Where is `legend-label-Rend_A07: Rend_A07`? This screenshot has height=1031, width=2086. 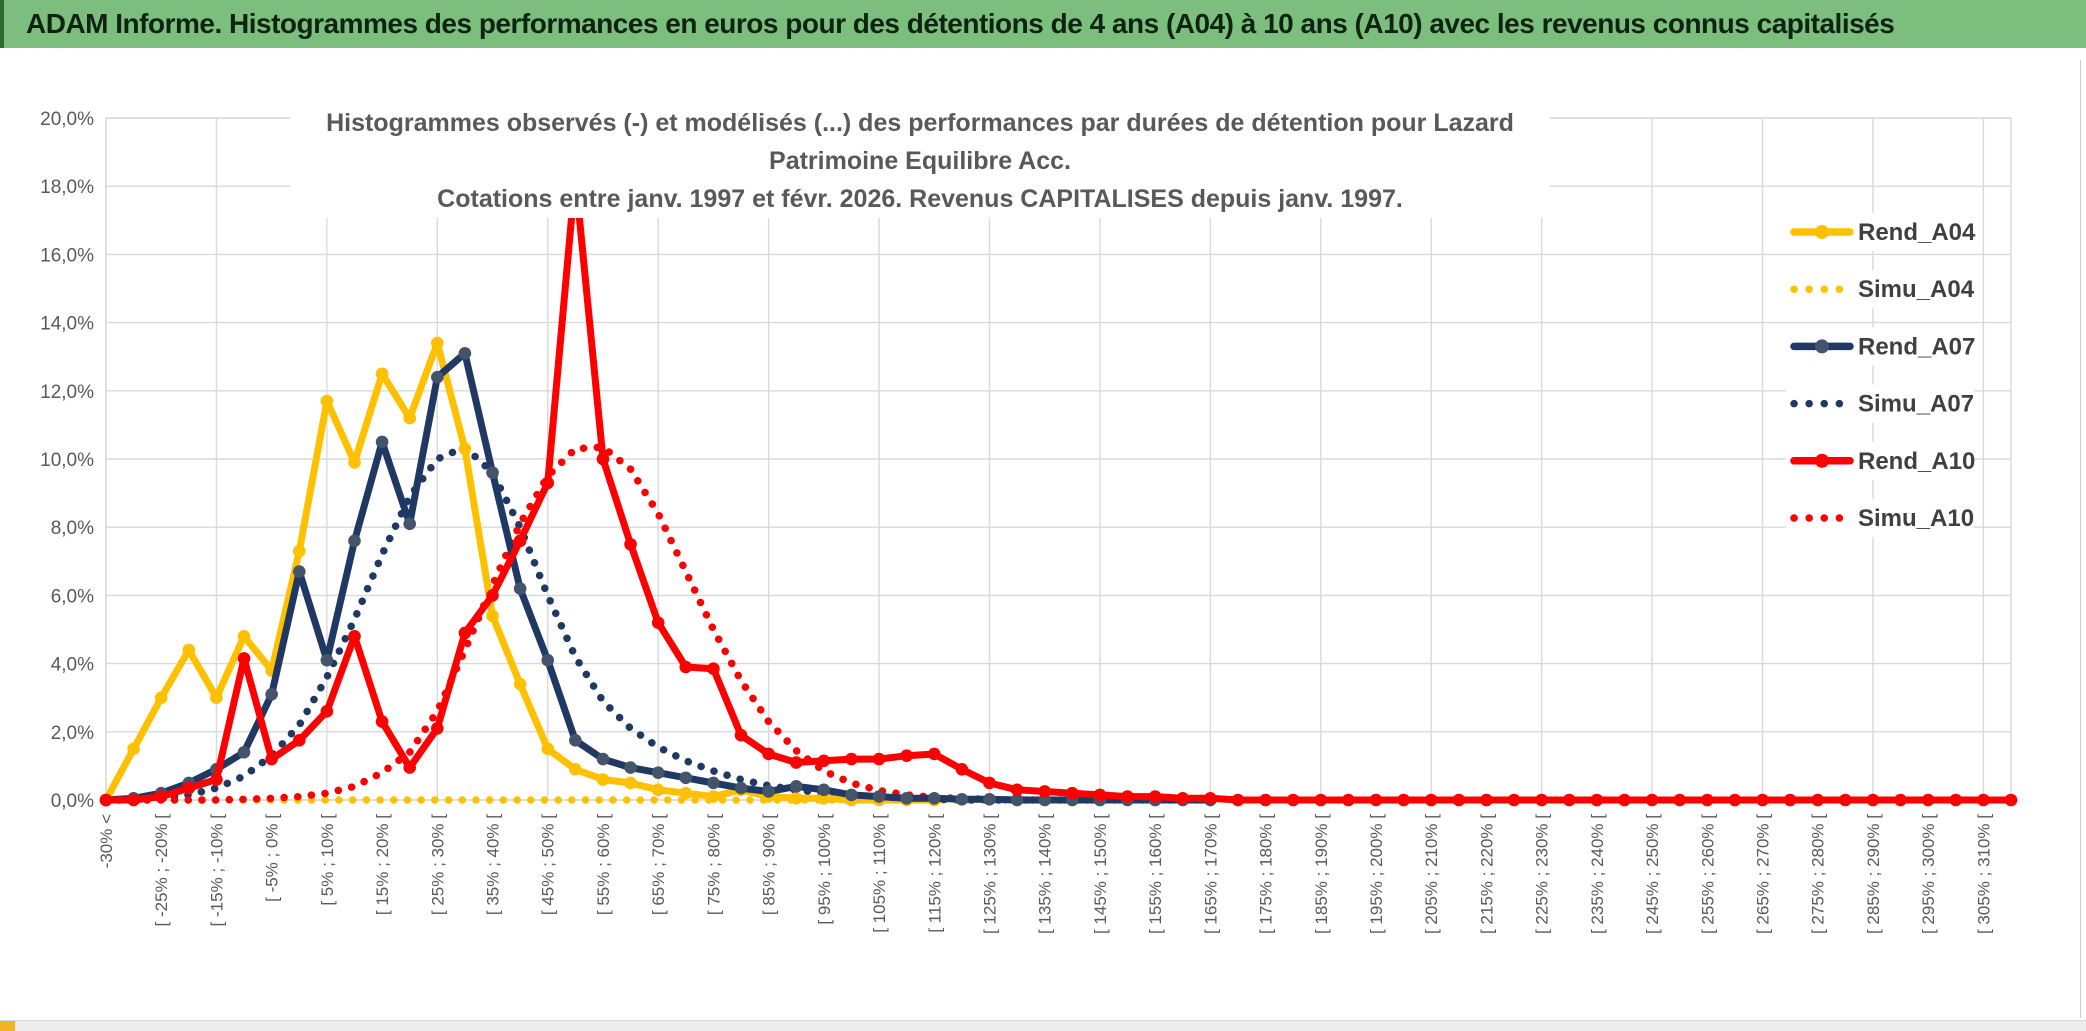
legend-label-Rend_A07: Rend_A07 is located at coordinates (1916, 346).